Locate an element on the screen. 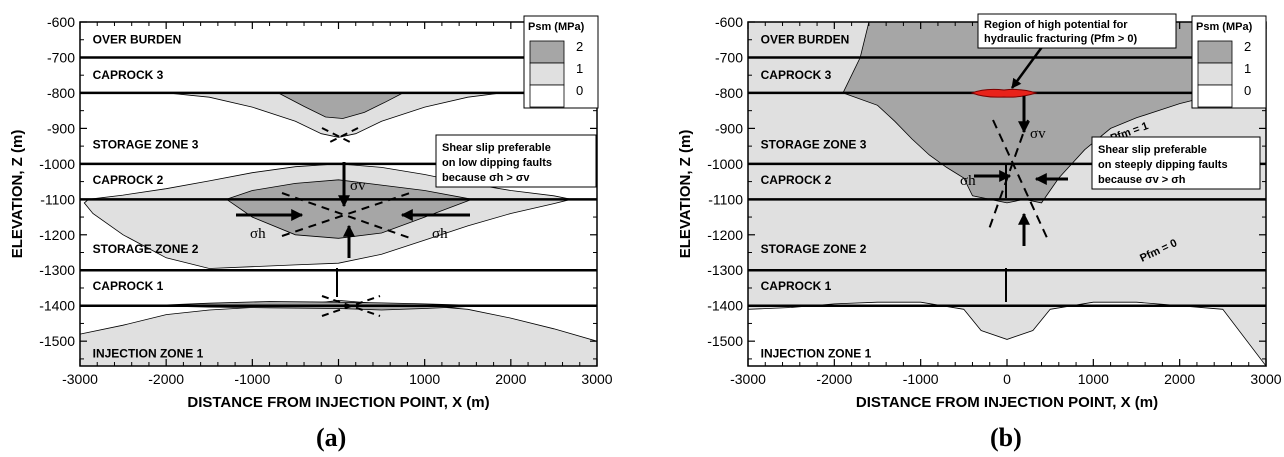  fracture-region is located at coordinates (1004, 93).